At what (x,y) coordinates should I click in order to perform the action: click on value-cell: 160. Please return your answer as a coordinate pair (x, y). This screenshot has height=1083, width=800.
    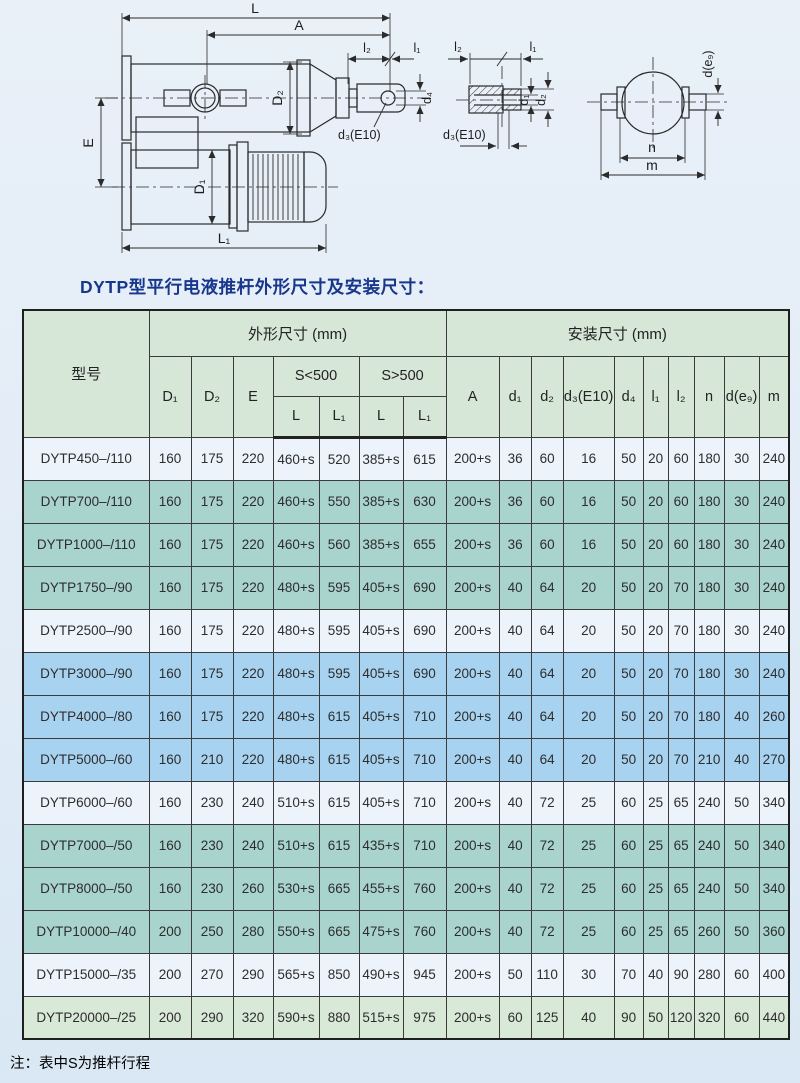
    Looking at the image, I should click on (170, 802).